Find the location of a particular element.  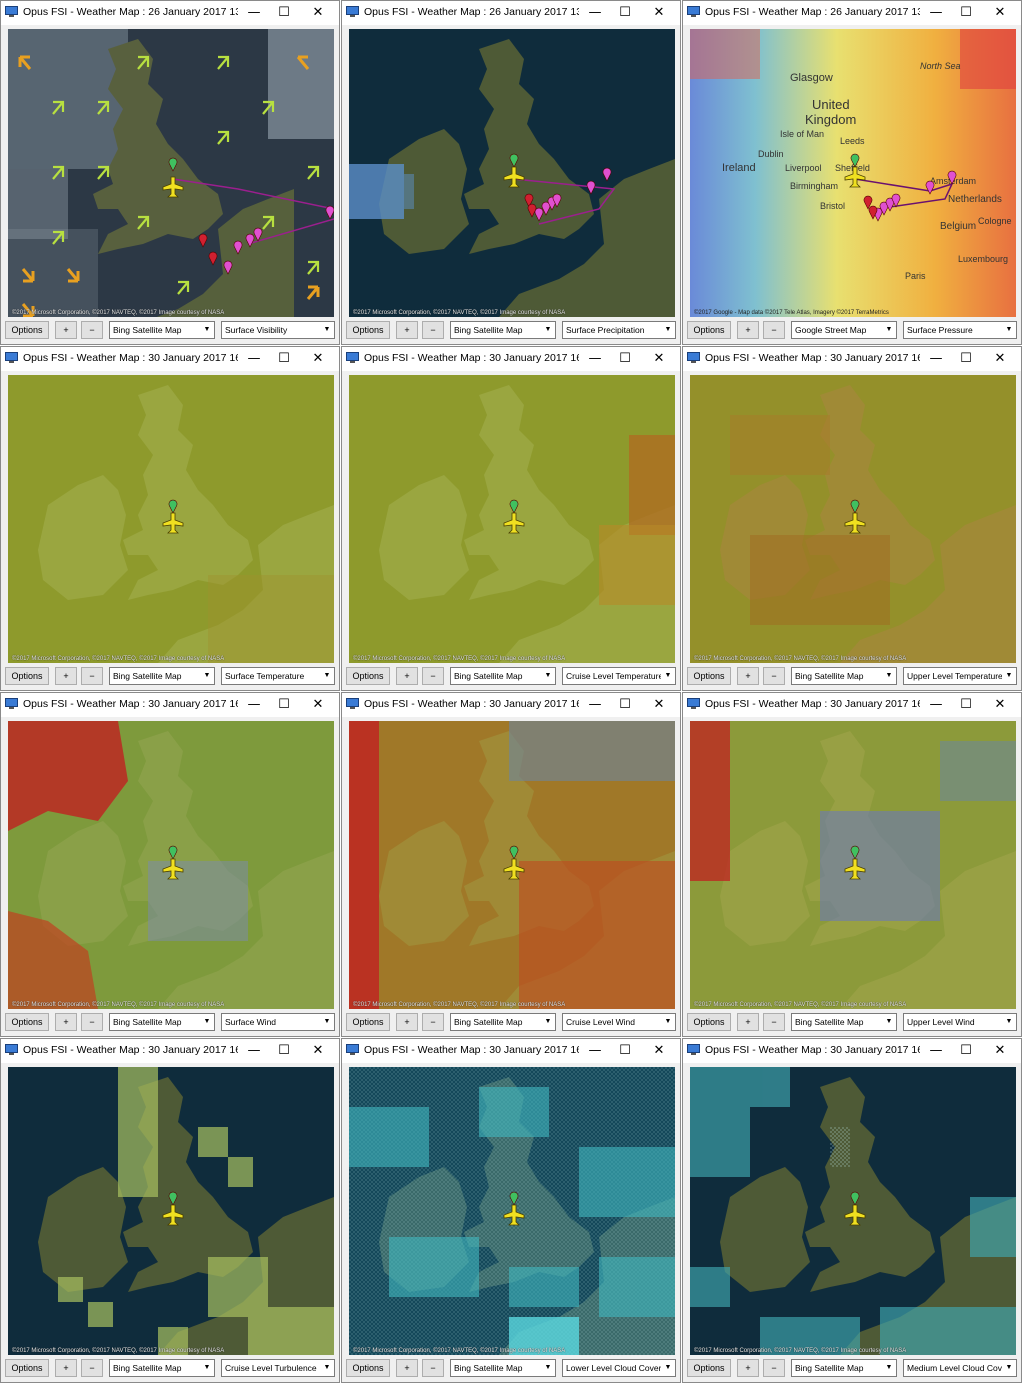

weather-layer-dropdown: Surface Precipitation ▼ is located at coordinates (619, 330).